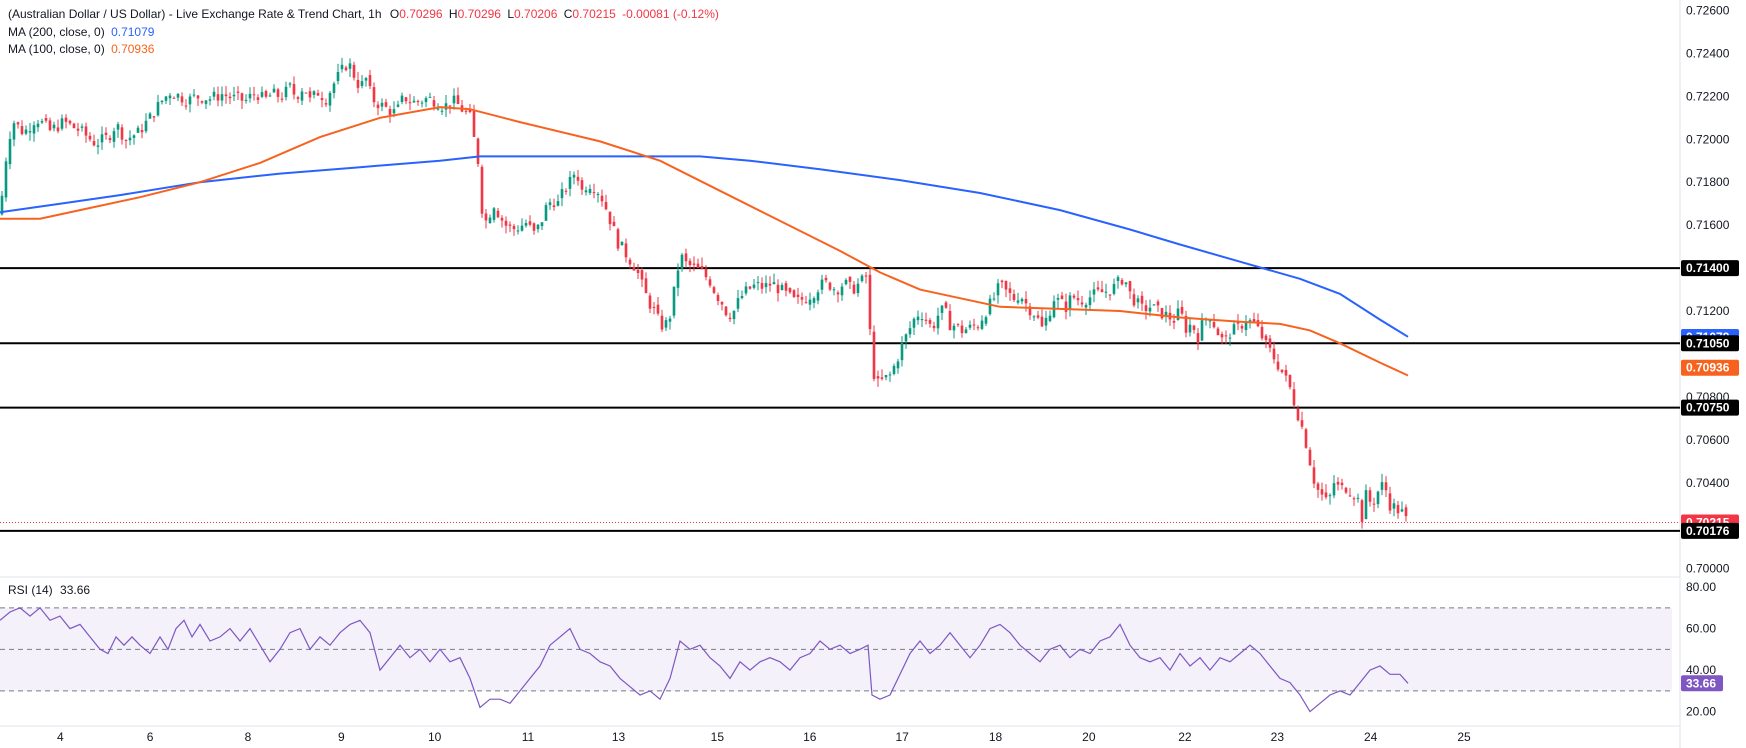 This screenshot has width=1746, height=748. What do you see at coordinates (435, 737) in the screenshot?
I see `time-tick-label: 10` at bounding box center [435, 737].